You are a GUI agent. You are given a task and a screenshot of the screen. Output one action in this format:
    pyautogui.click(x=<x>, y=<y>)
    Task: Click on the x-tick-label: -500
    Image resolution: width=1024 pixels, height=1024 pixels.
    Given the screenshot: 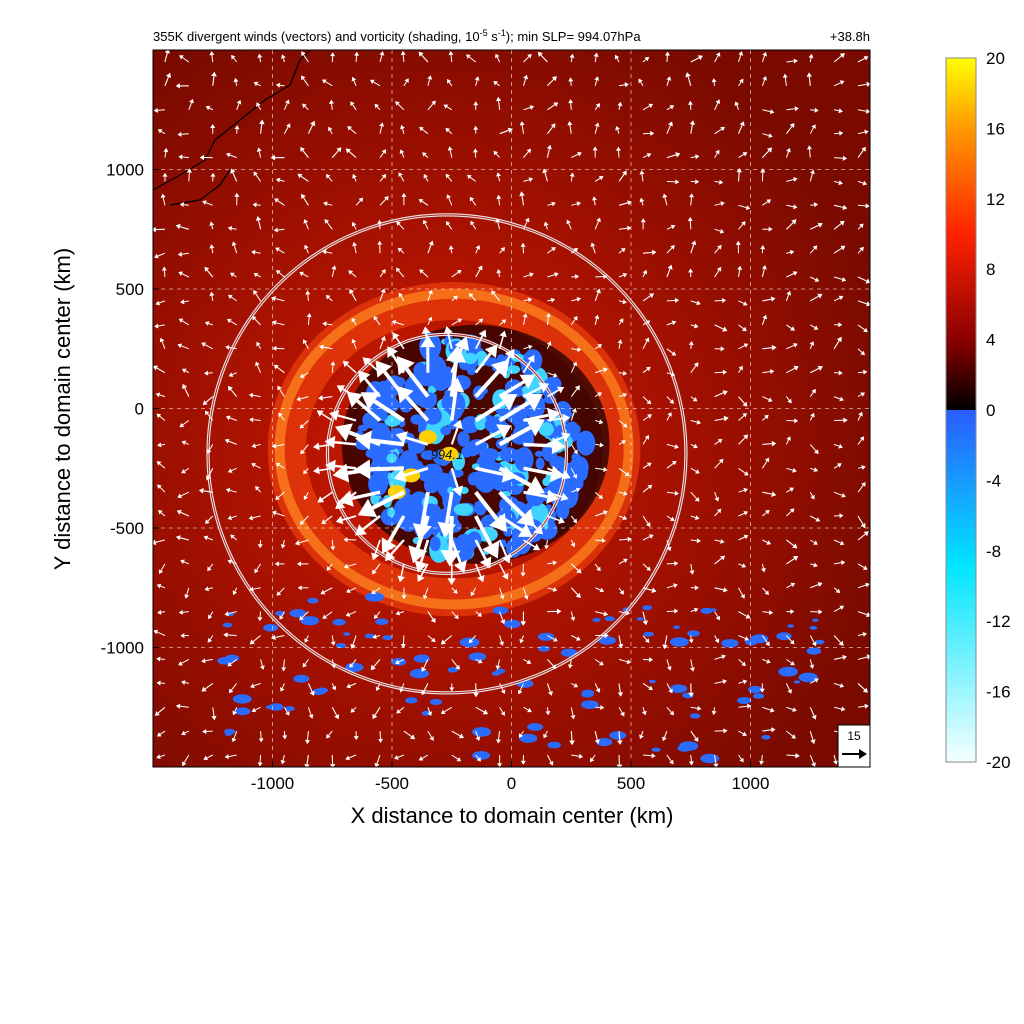 What is the action you would take?
    pyautogui.click(x=392, y=783)
    